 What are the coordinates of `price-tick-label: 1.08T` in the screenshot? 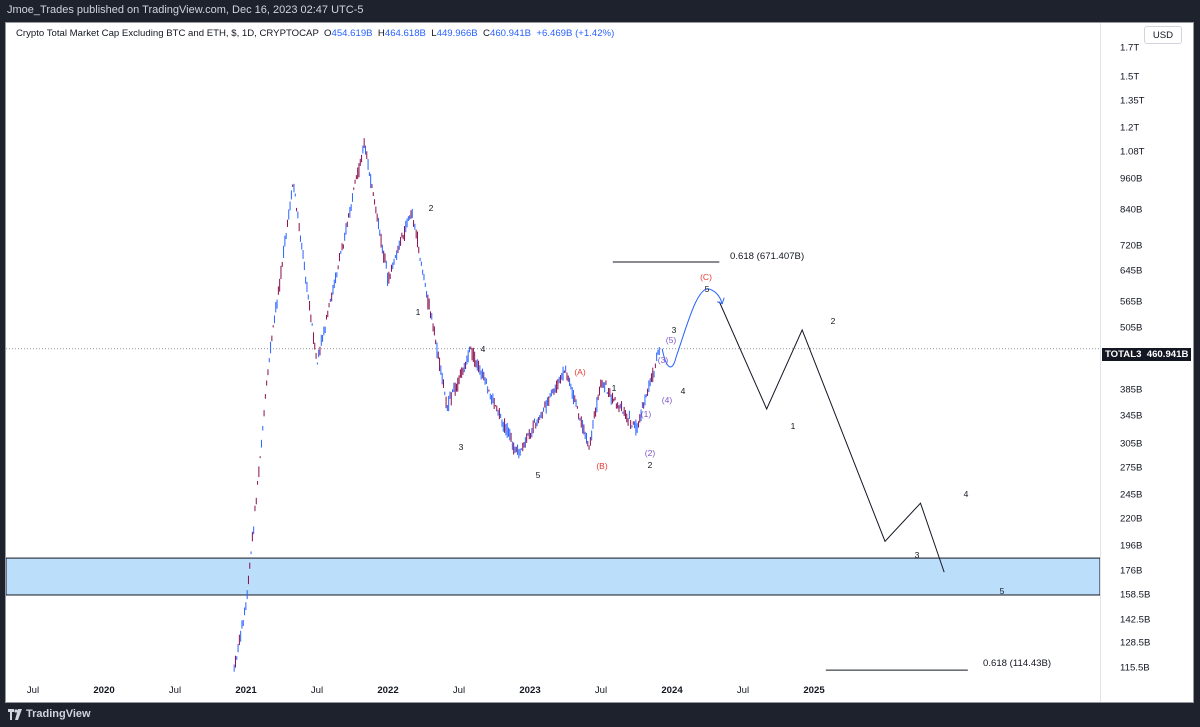 It's located at (1132, 152).